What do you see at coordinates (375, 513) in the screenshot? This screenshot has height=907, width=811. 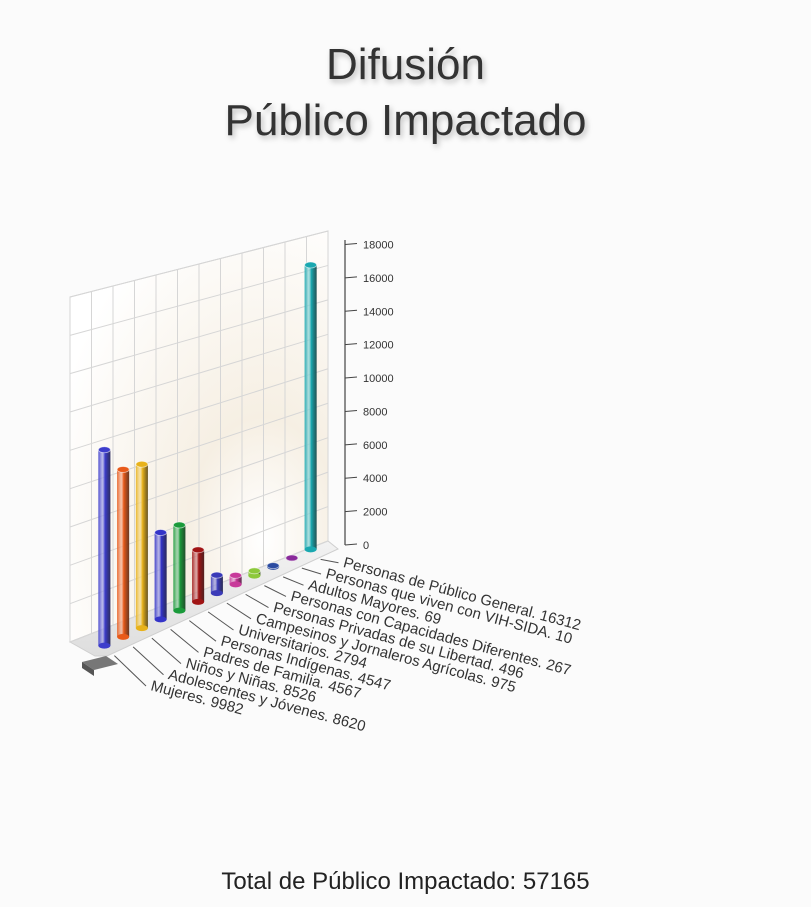 I see `y-tick-label: 2000` at bounding box center [375, 513].